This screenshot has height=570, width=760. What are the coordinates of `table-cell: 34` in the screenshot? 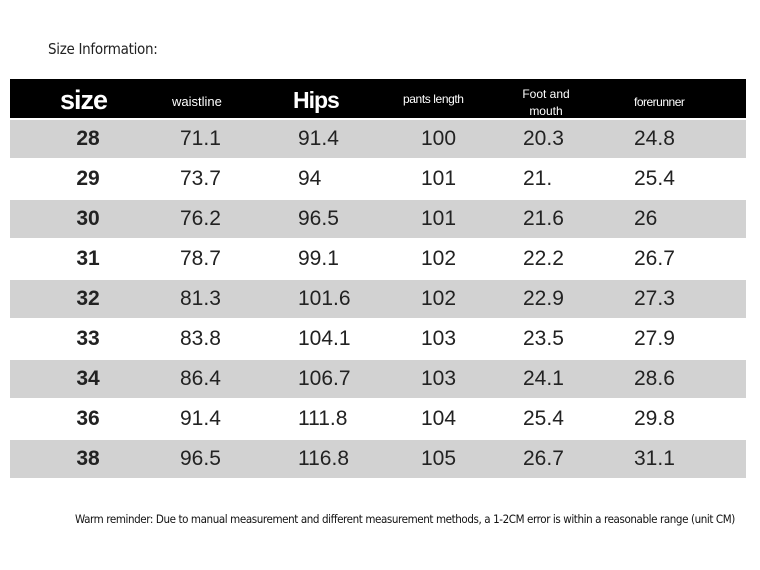 It's located at (88, 378).